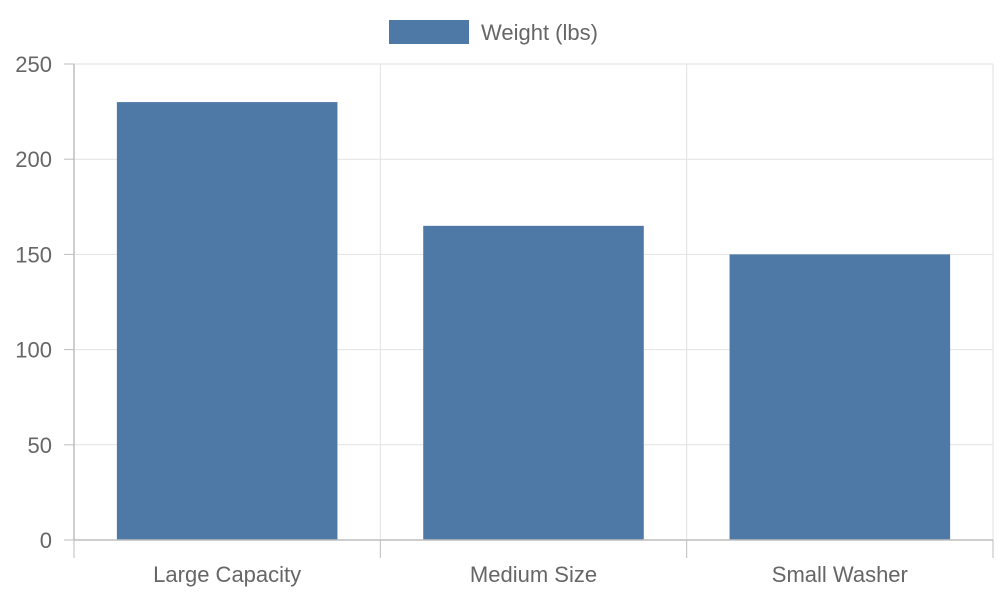 Image resolution: width=1000 pixels, height=600 pixels. What do you see at coordinates (46, 540) in the screenshot?
I see `y-tick-label-0: 0` at bounding box center [46, 540].